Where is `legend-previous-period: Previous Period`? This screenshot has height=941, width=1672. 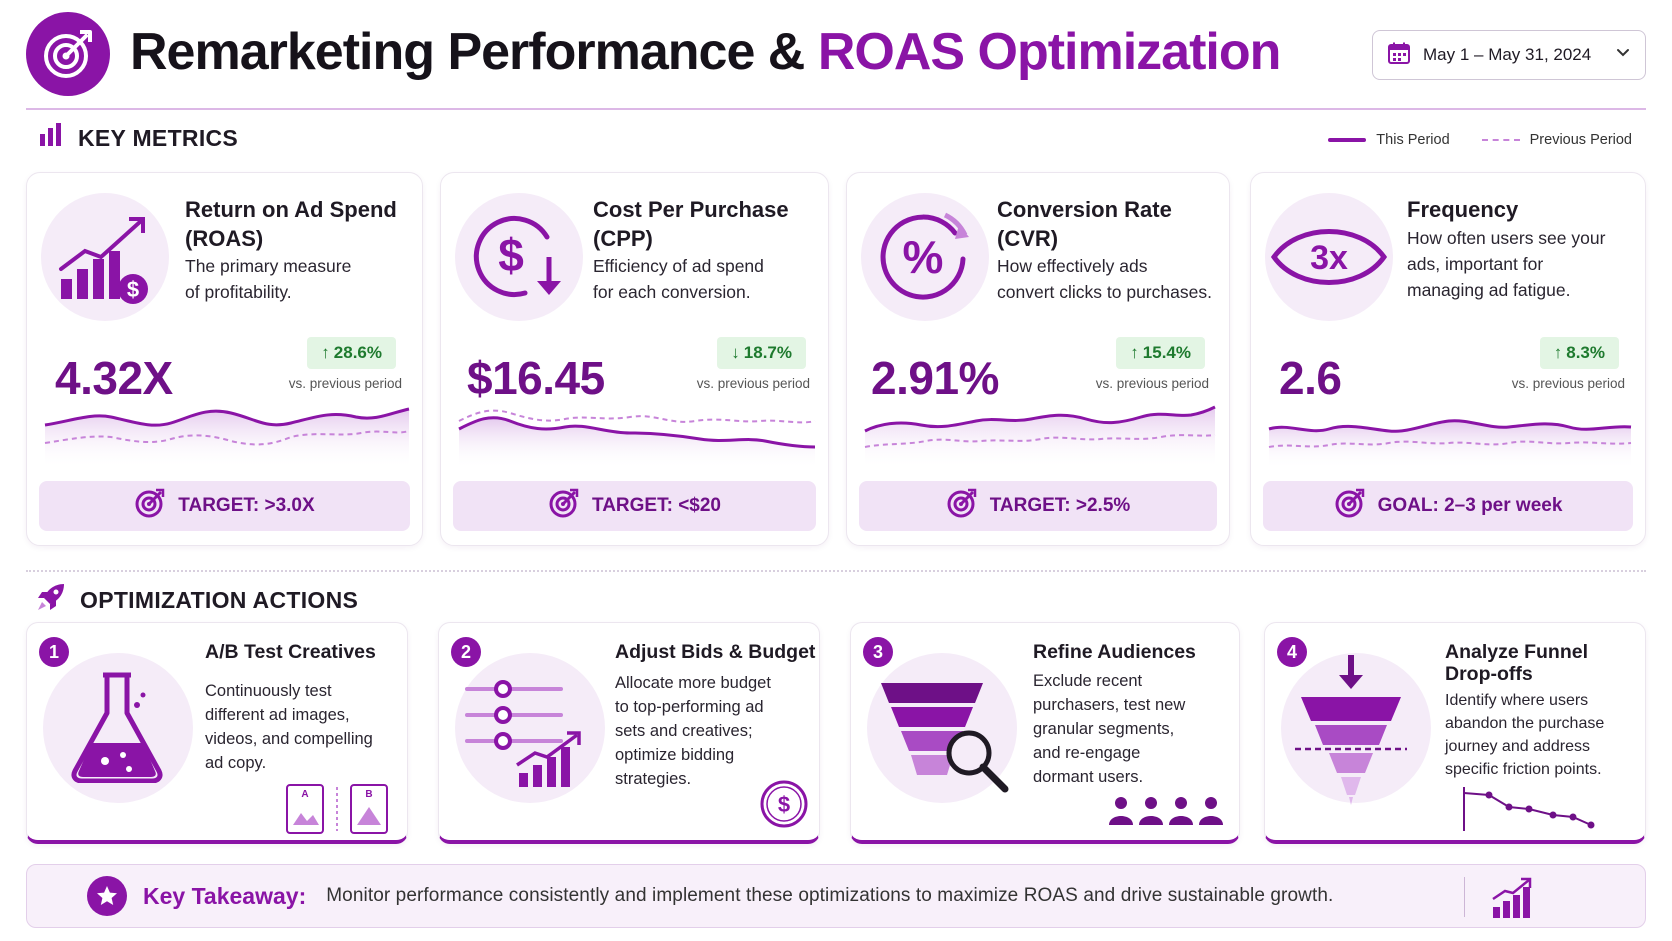 legend-previous-period: Previous Period is located at coordinates (1580, 140).